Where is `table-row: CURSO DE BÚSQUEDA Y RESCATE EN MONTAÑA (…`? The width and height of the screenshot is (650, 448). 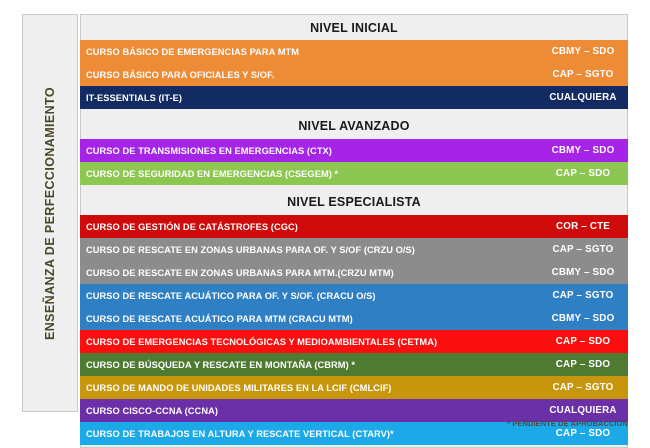 table-row: CURSO DE BÚSQUEDA Y RESCATE EN MONTAÑA (… is located at coordinates (354, 364).